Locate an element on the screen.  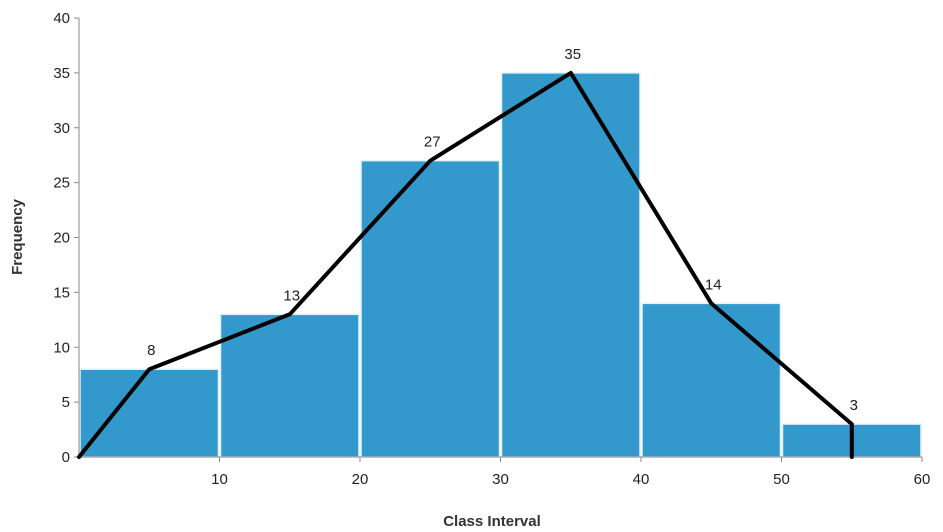
y-tick-label-30: 30 is located at coordinates (61, 128).